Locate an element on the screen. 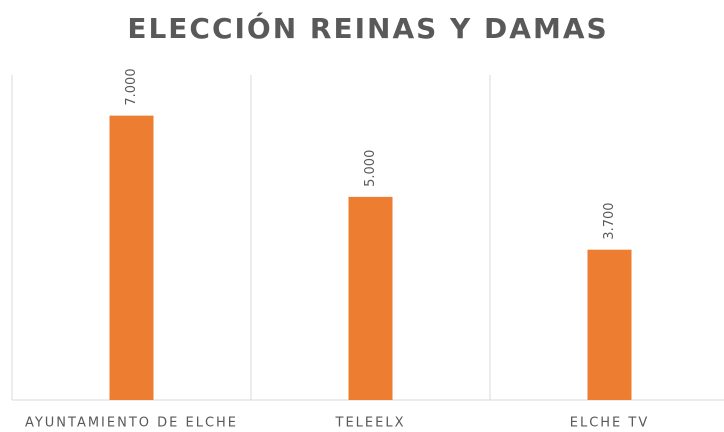  data-label: 5.000 is located at coordinates (370, 168).